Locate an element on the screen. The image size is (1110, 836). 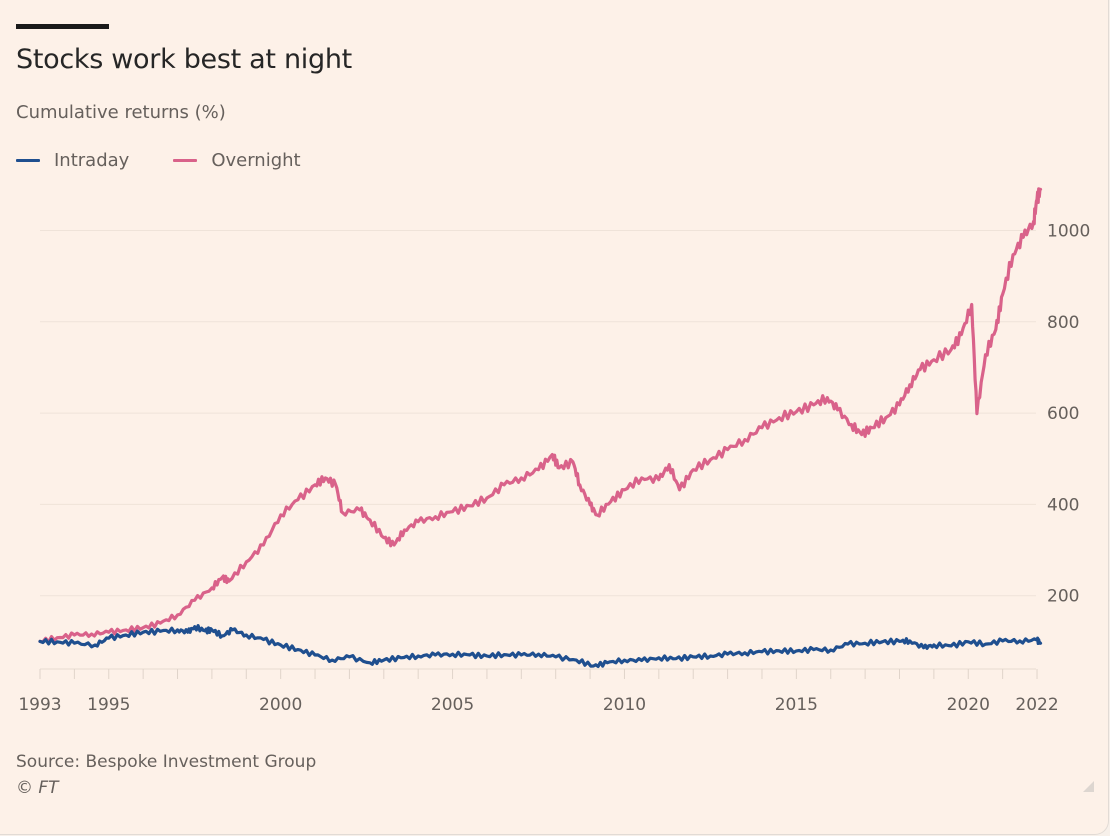
header-rule is located at coordinates (62, 26).